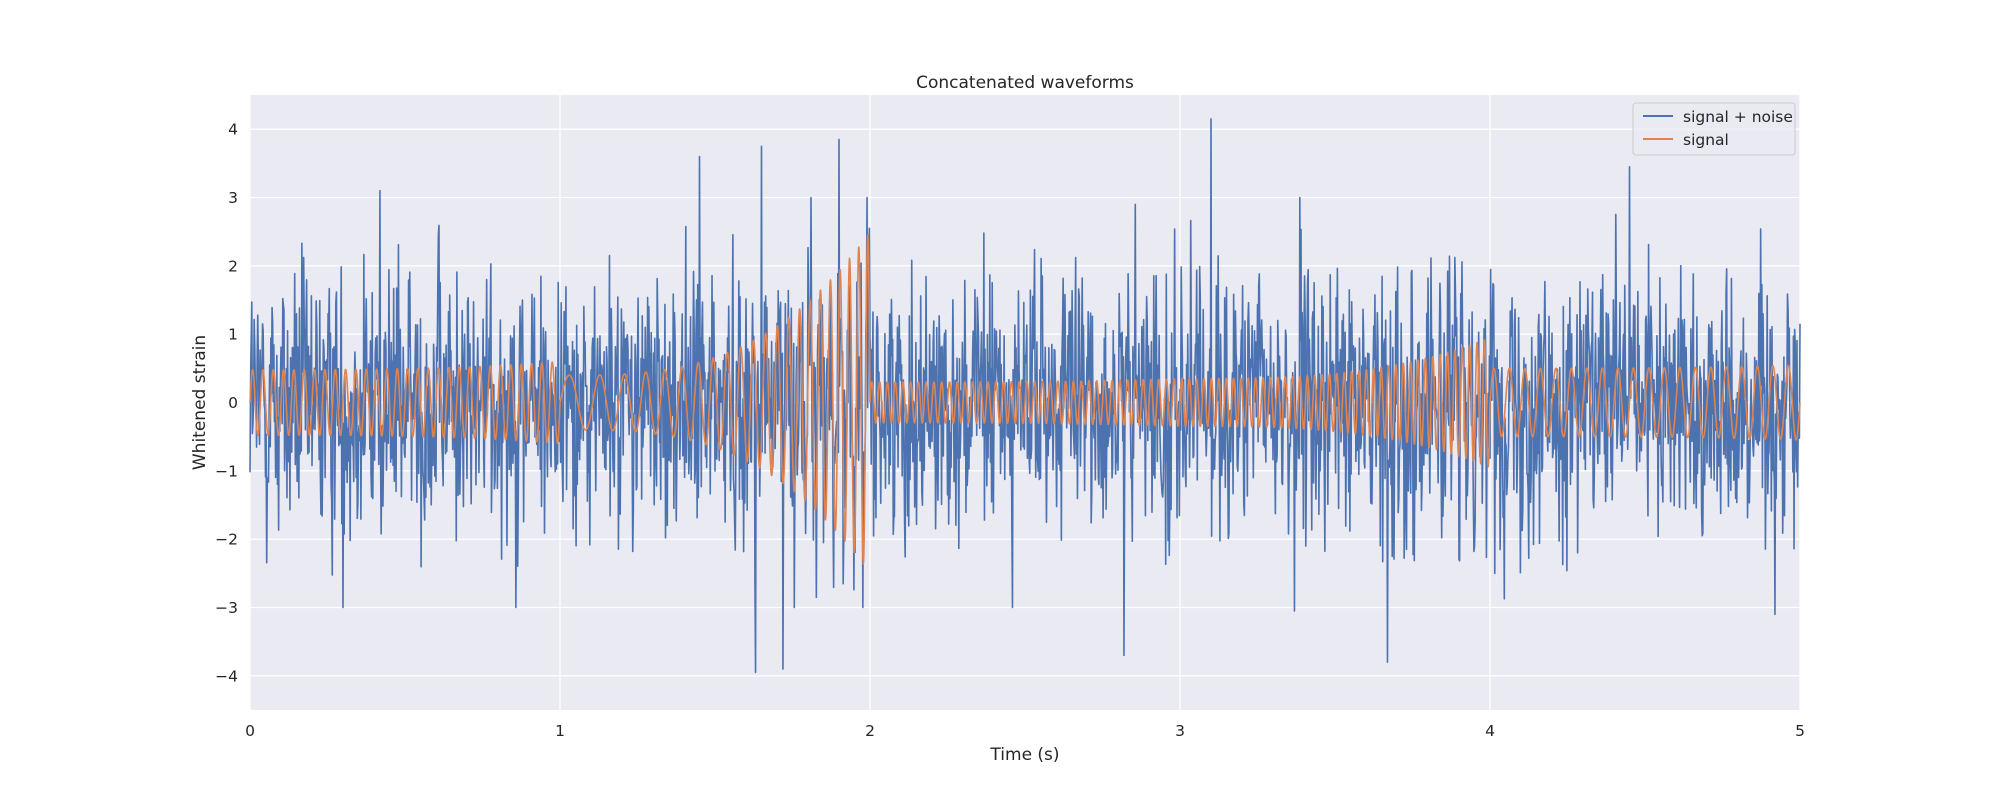 Image resolution: width=2000 pixels, height=800 pixels. What do you see at coordinates (1025, 731) in the screenshot?
I see `x-tick-labels: 0 1 2 3 4 5` at bounding box center [1025, 731].